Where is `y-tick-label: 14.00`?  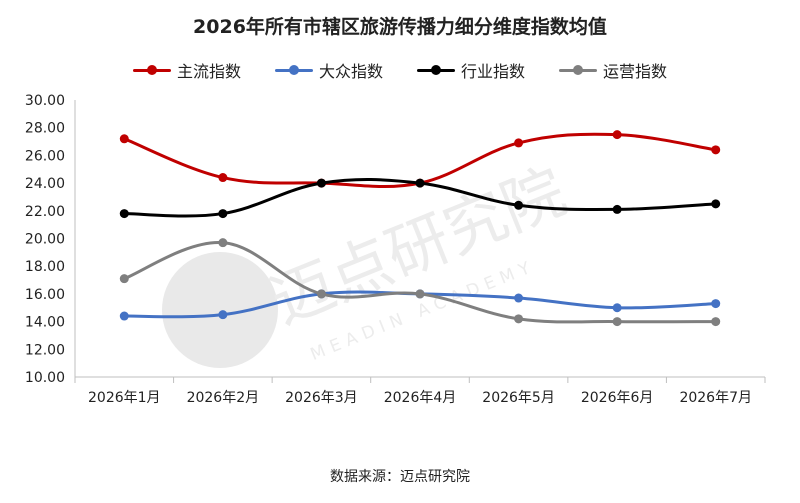 y-tick-label: 14.00 is located at coordinates (45, 323).